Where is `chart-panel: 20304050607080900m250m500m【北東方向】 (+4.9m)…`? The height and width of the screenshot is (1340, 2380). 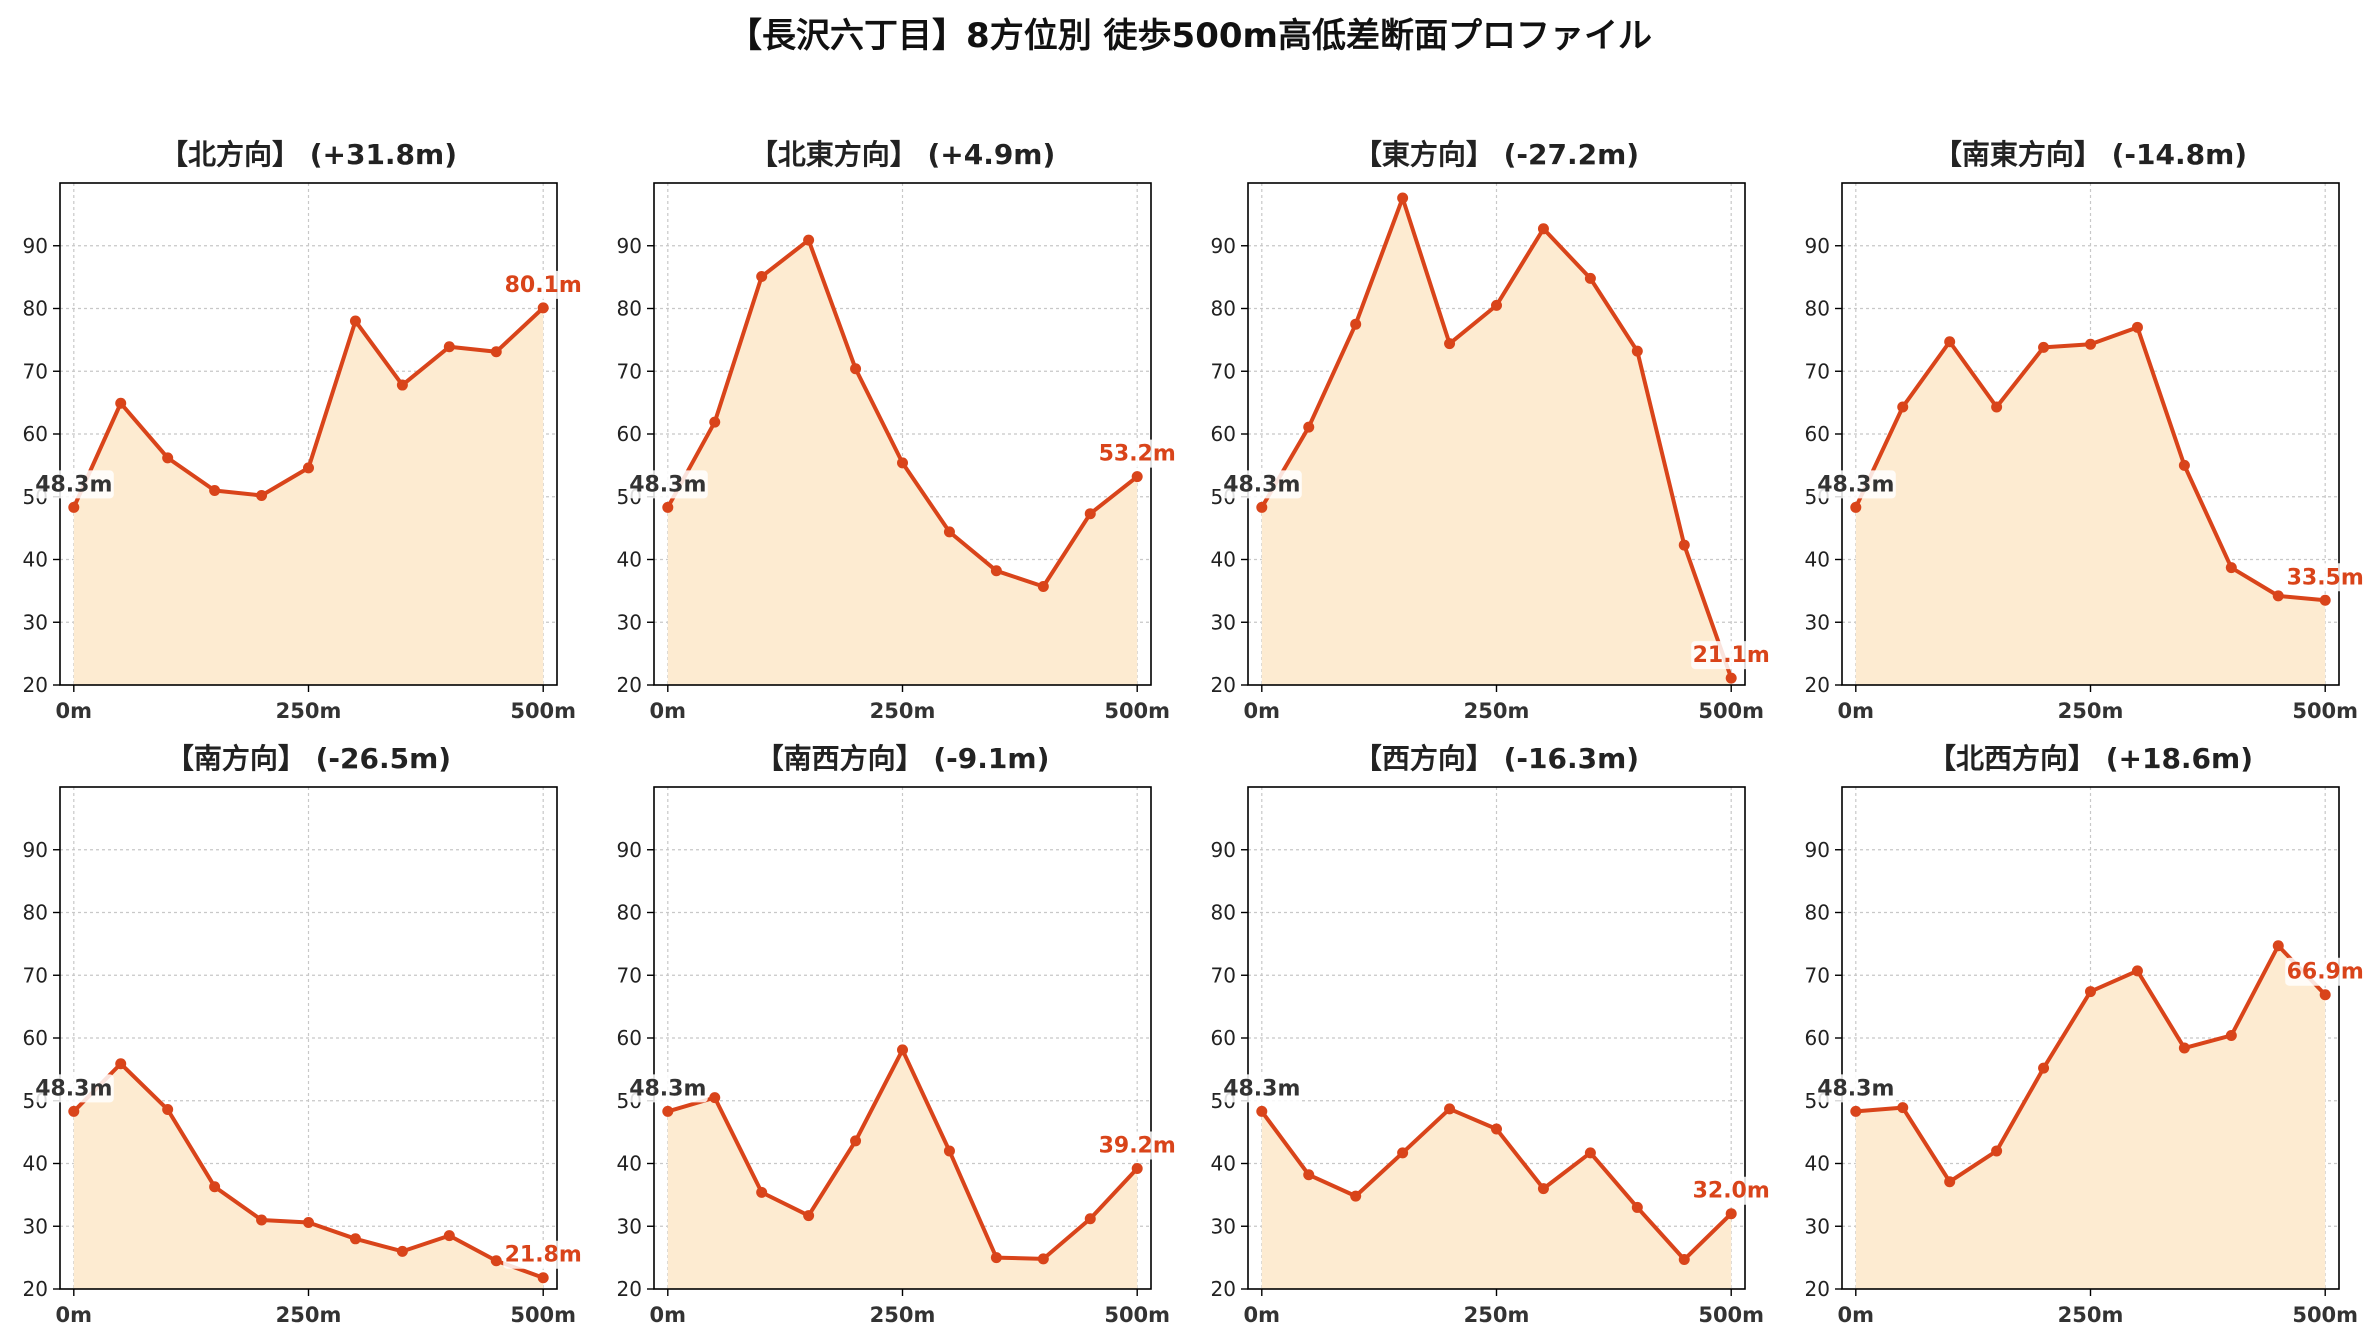
chart-panel: 20304050607080900m250m500m【北東方向】 (+4.9m)… is located at coordinates (897, 430).